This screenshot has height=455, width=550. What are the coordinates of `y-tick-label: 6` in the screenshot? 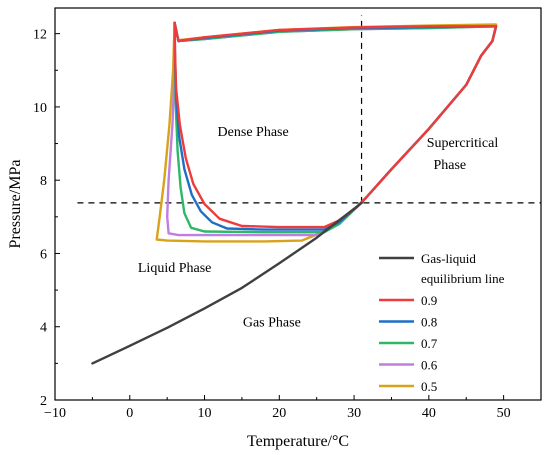 It's located at (43, 254).